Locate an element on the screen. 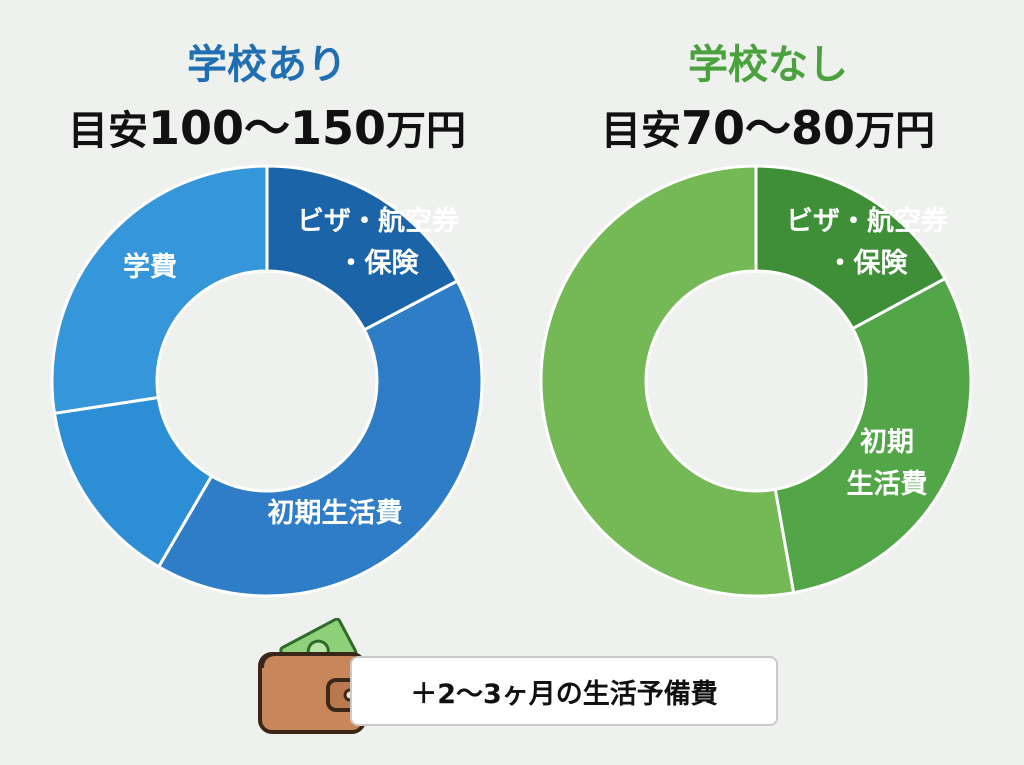 This screenshot has height=765, width=1024. slice-label: 学費 is located at coordinates (150, 267).